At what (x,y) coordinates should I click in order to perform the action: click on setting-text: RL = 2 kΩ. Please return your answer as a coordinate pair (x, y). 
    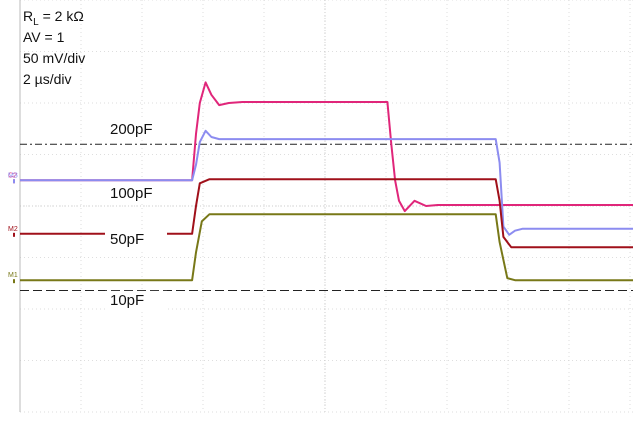
    Looking at the image, I should click on (53, 18).